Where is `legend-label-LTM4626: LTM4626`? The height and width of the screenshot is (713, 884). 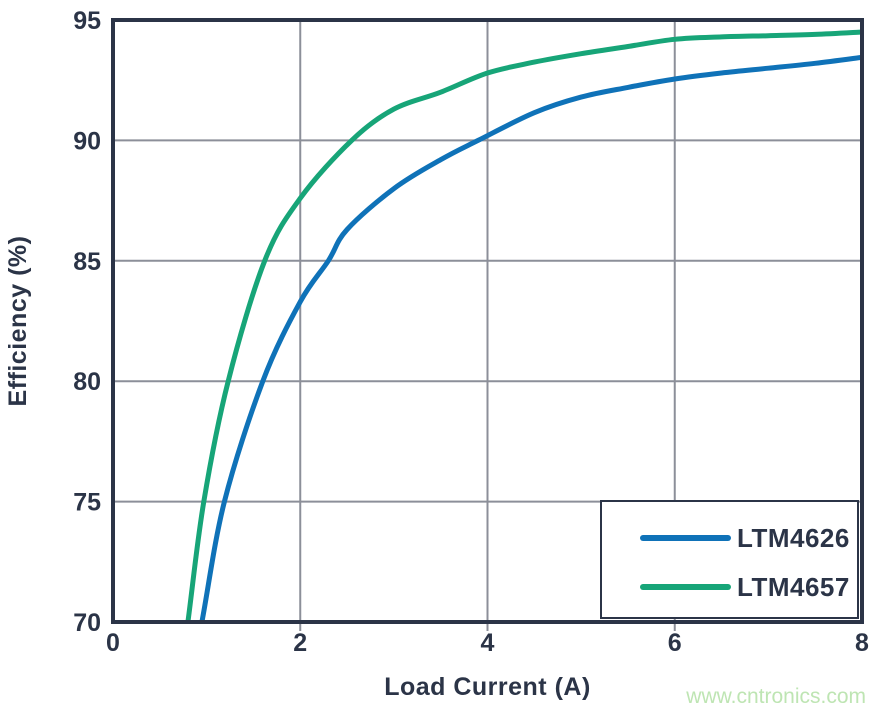 legend-label-LTM4626: LTM4626 is located at coordinates (793, 538).